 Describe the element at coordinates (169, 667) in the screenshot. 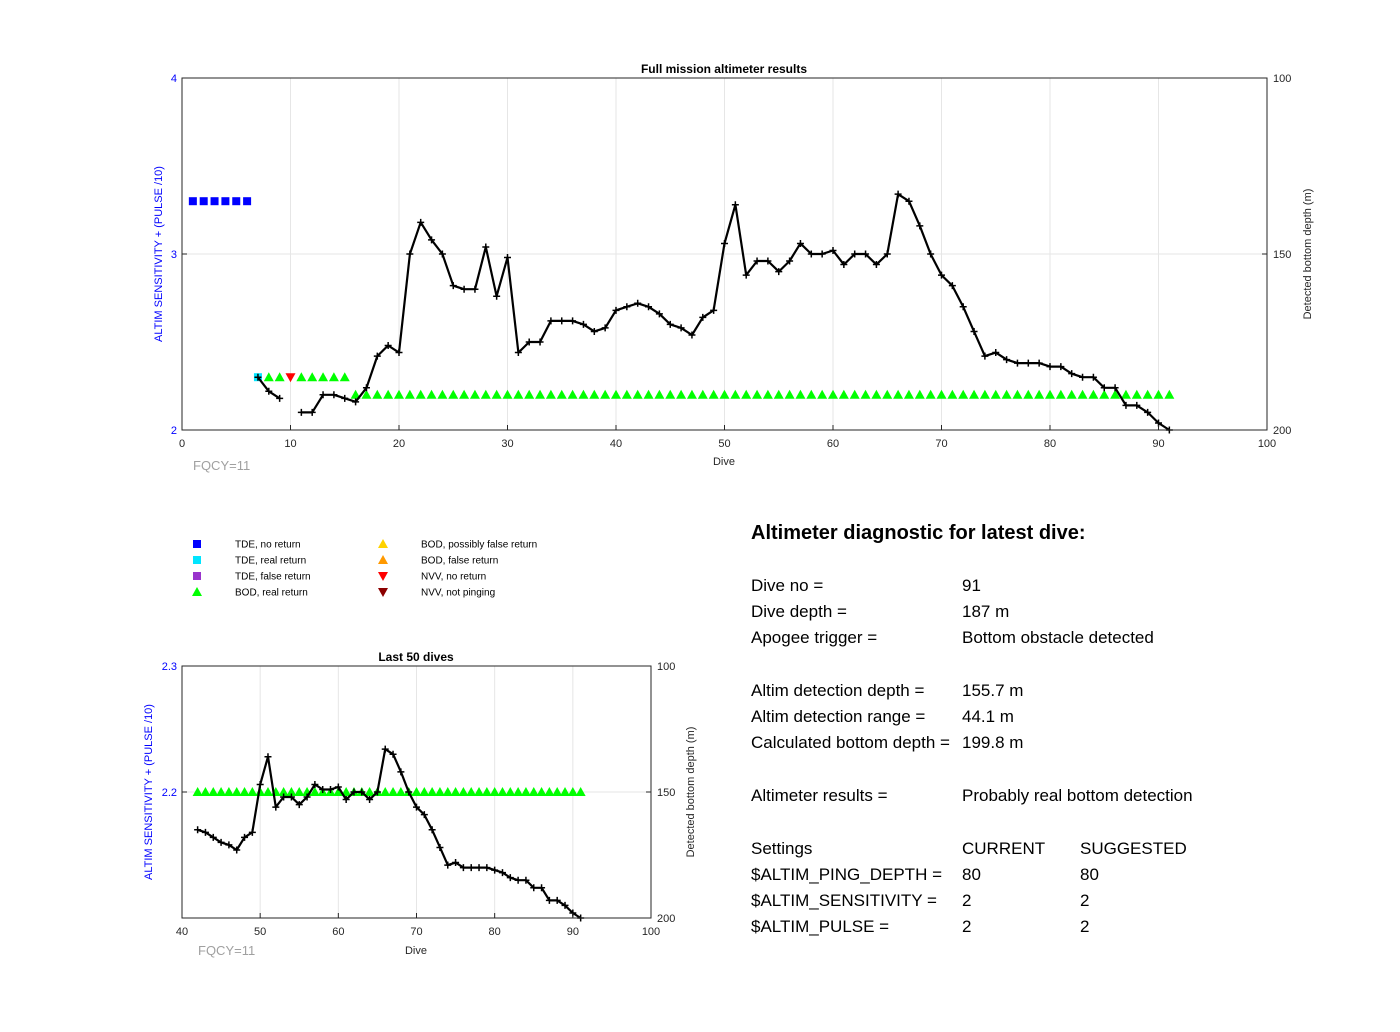

I see `y-left-tick-label: 2.3` at that location.